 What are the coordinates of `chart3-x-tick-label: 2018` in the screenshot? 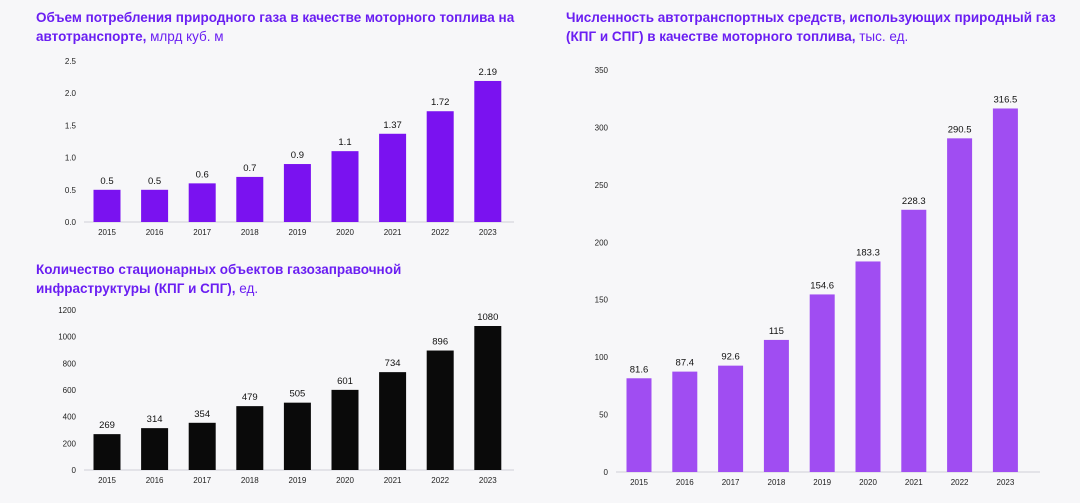 It's located at (777, 482).